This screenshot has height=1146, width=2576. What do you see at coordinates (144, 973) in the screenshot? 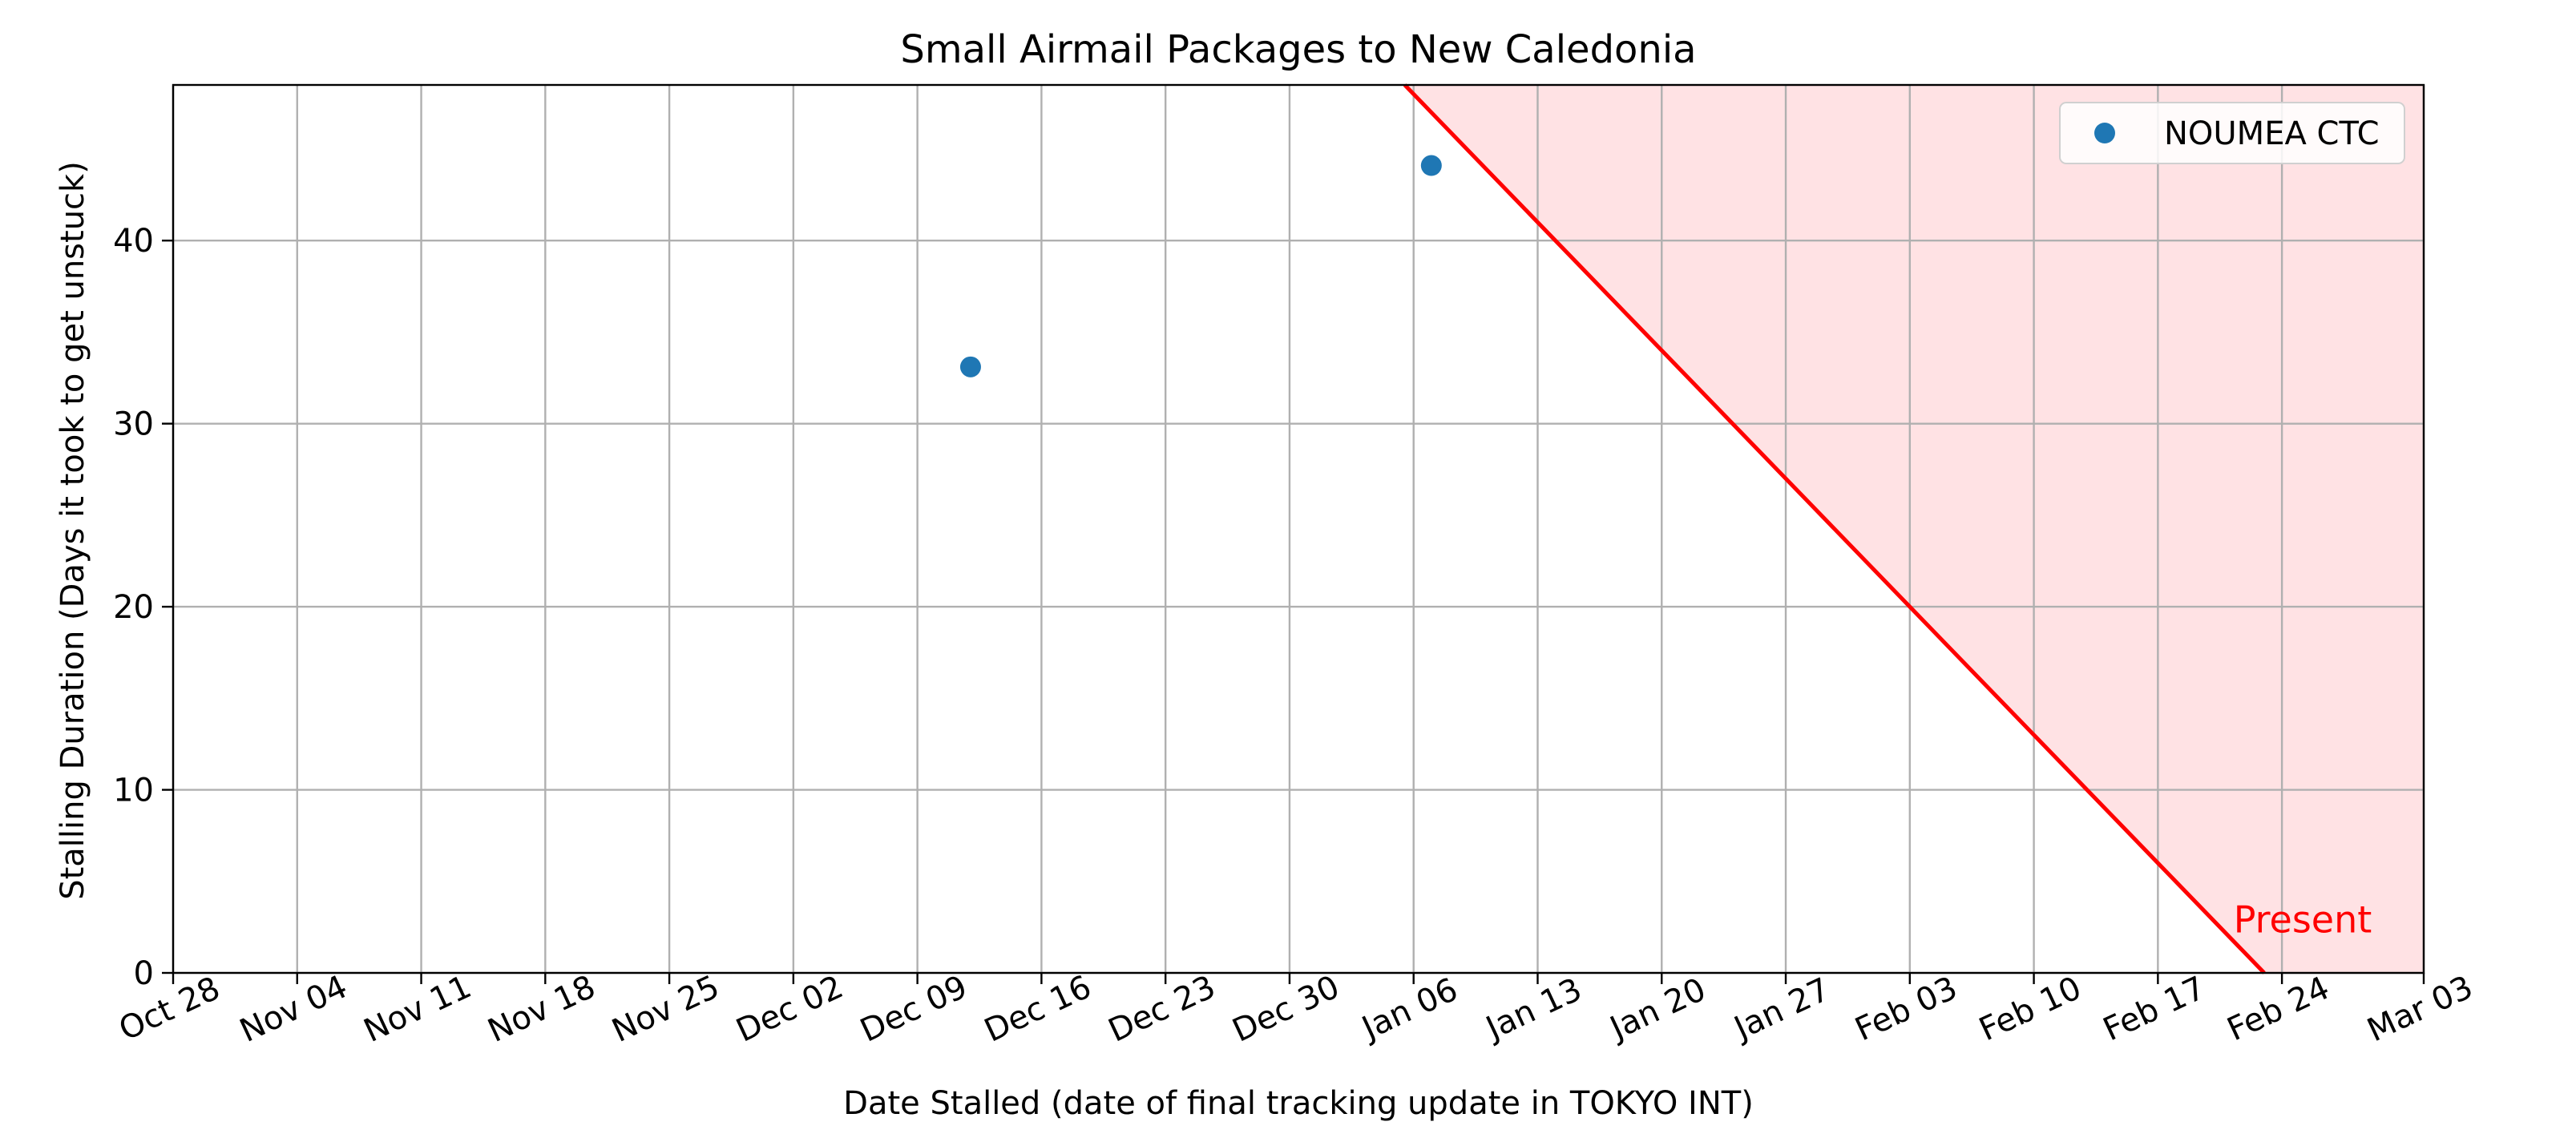
I see `y-tick-label-0: 0` at bounding box center [144, 973].